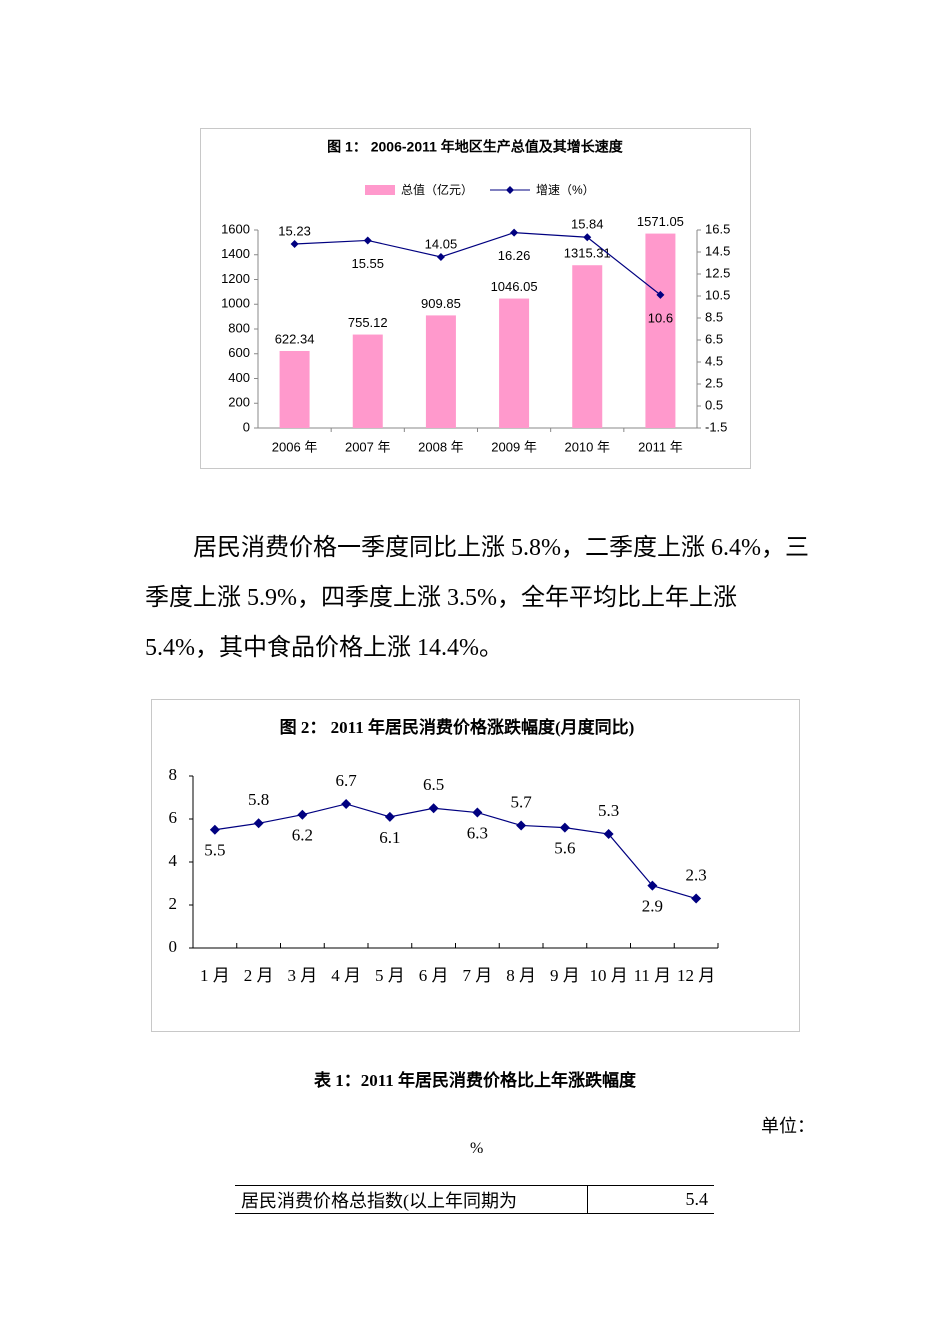 The image size is (950, 1344). Describe the element at coordinates (477, 832) in the screenshot. I see `data-label: 6.3` at that location.